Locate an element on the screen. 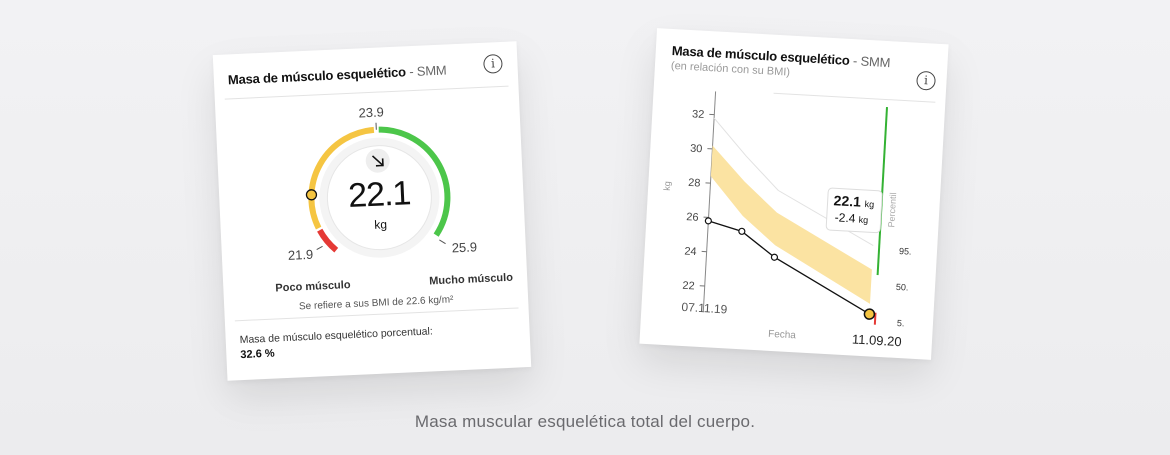  percentile-axis-title: Percentil is located at coordinates (892, 210).